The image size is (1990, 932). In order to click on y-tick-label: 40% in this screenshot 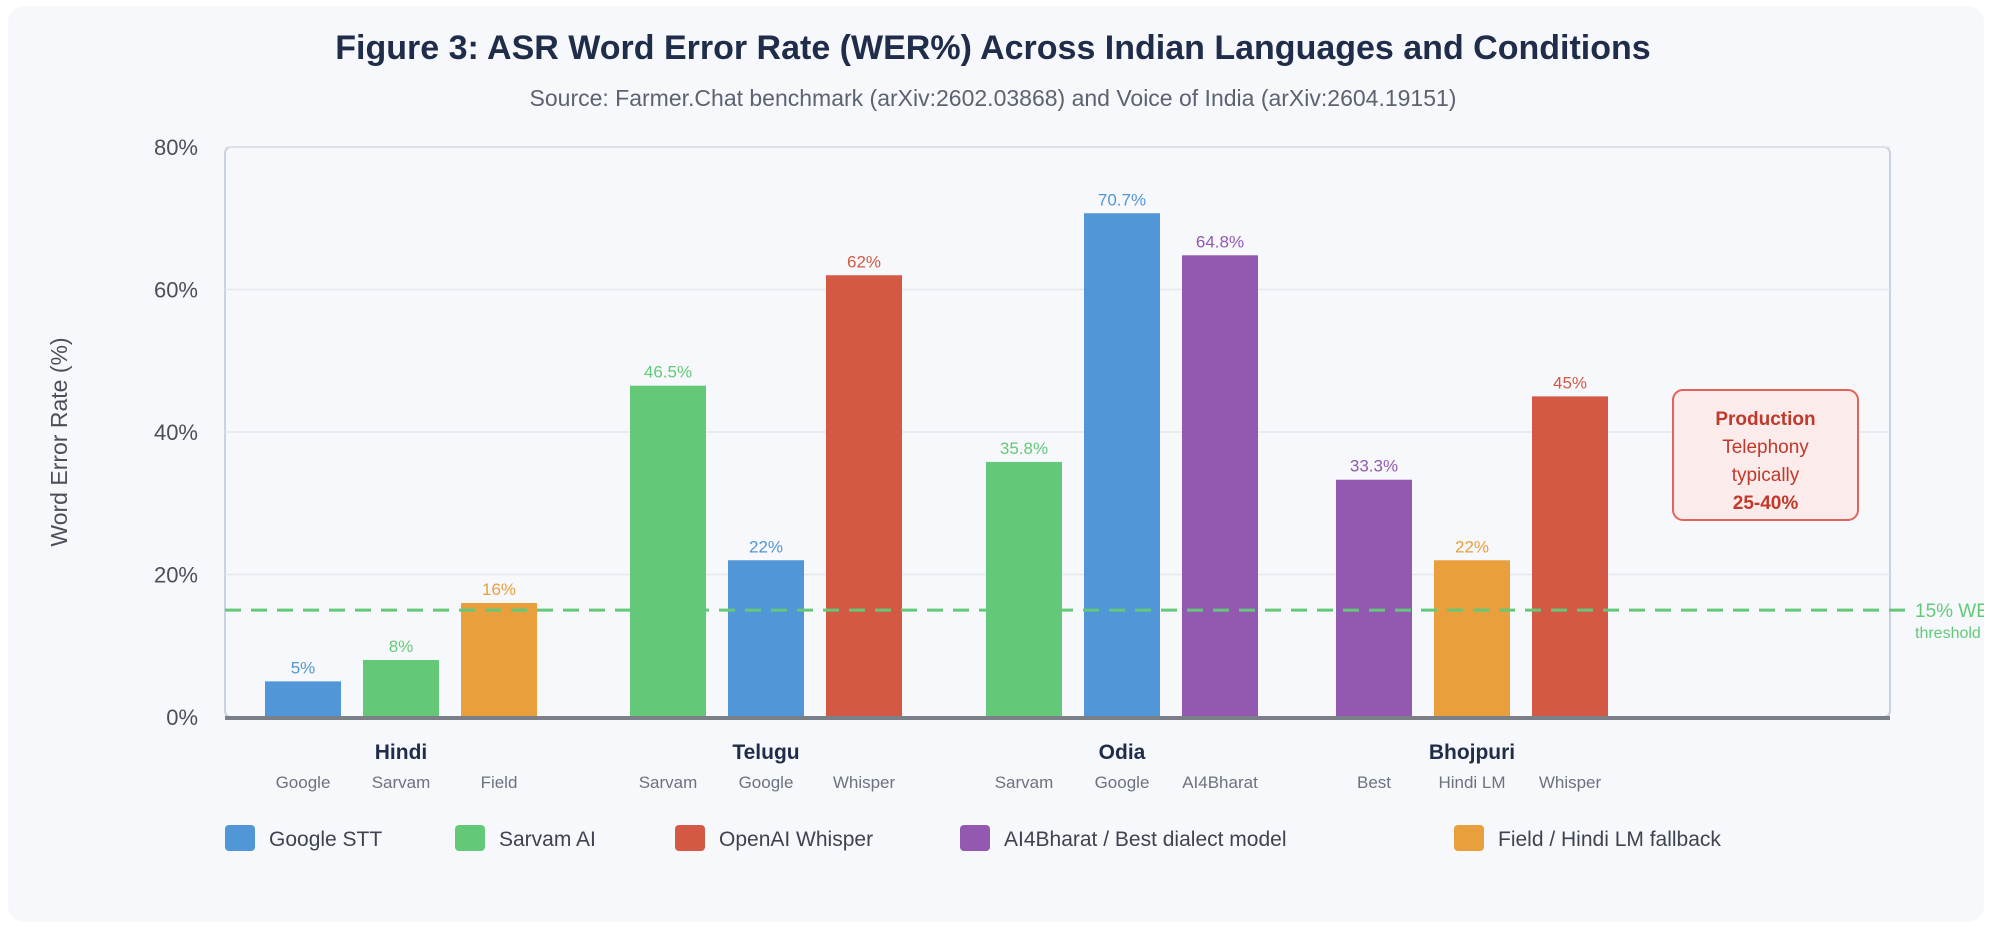, I will do `click(176, 432)`.